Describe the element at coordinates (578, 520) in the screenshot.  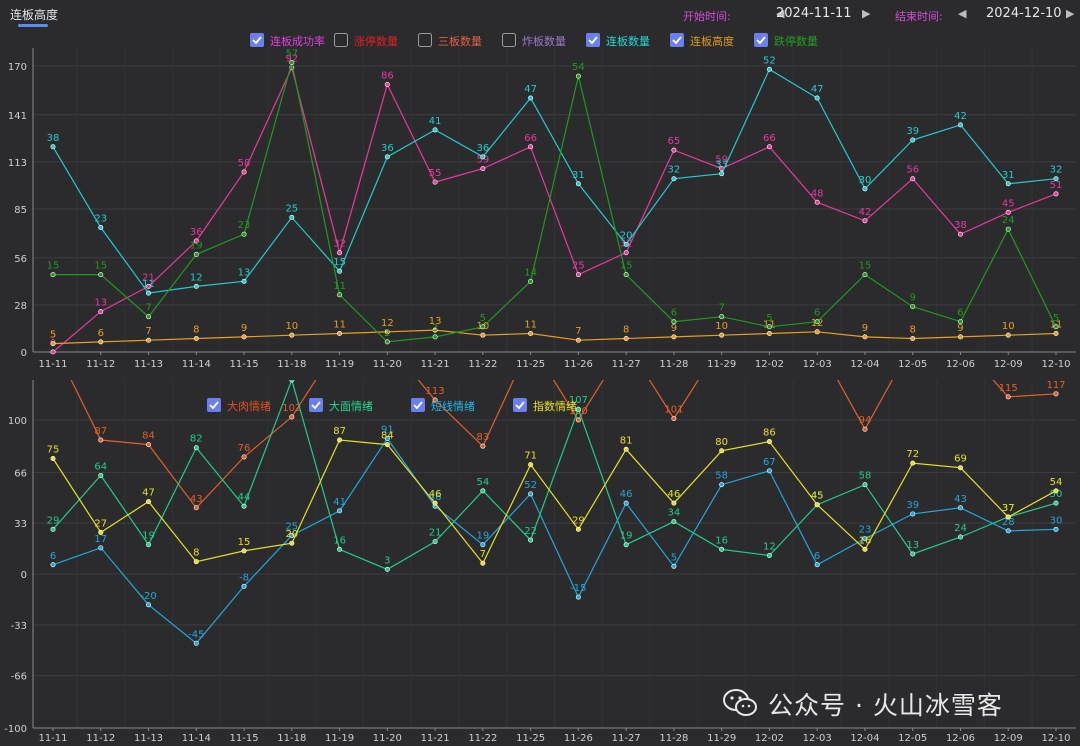
I see `data-label: 29` at that location.